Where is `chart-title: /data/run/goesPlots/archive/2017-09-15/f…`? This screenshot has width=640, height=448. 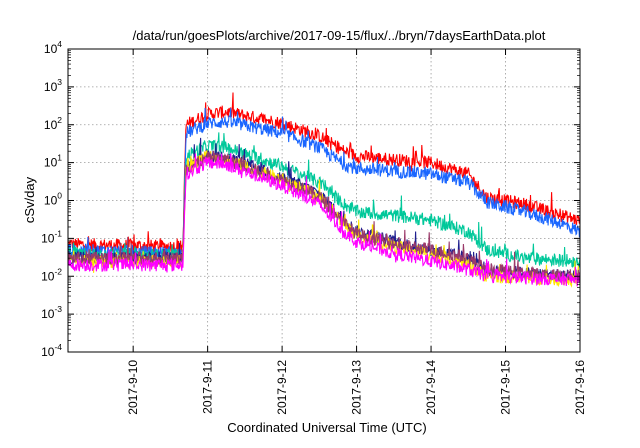
chart-title: /data/run/goesPlots/archive/2017-09-15/f… is located at coordinates (339, 35).